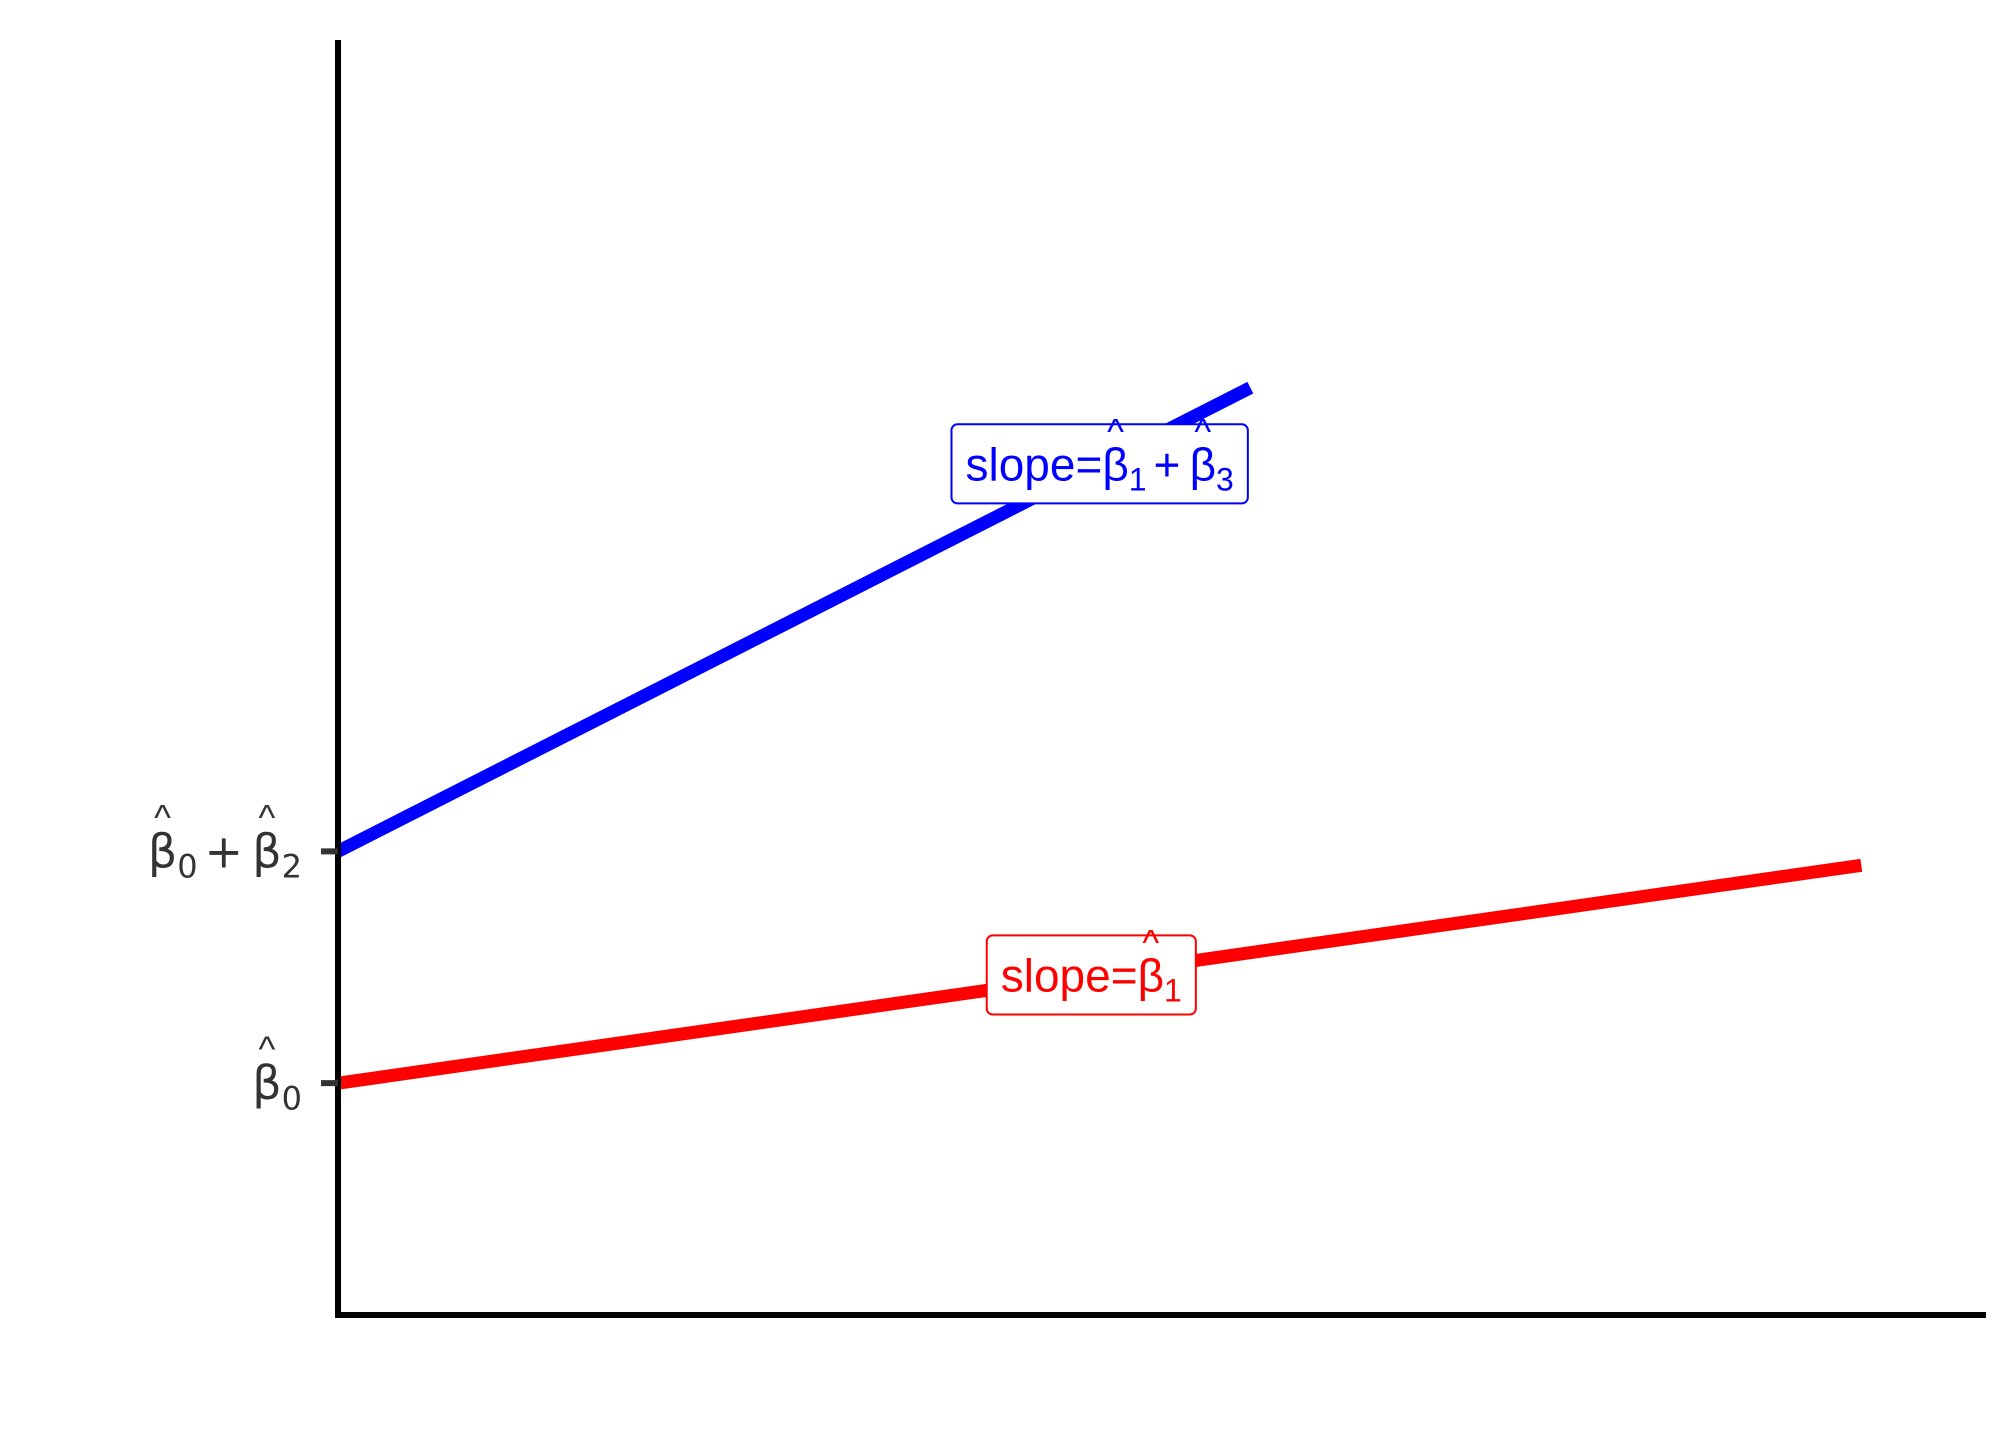 This screenshot has width=2016, height=1440. Describe the element at coordinates (292, 866) in the screenshot. I see `beta-subscript: 2` at that location.